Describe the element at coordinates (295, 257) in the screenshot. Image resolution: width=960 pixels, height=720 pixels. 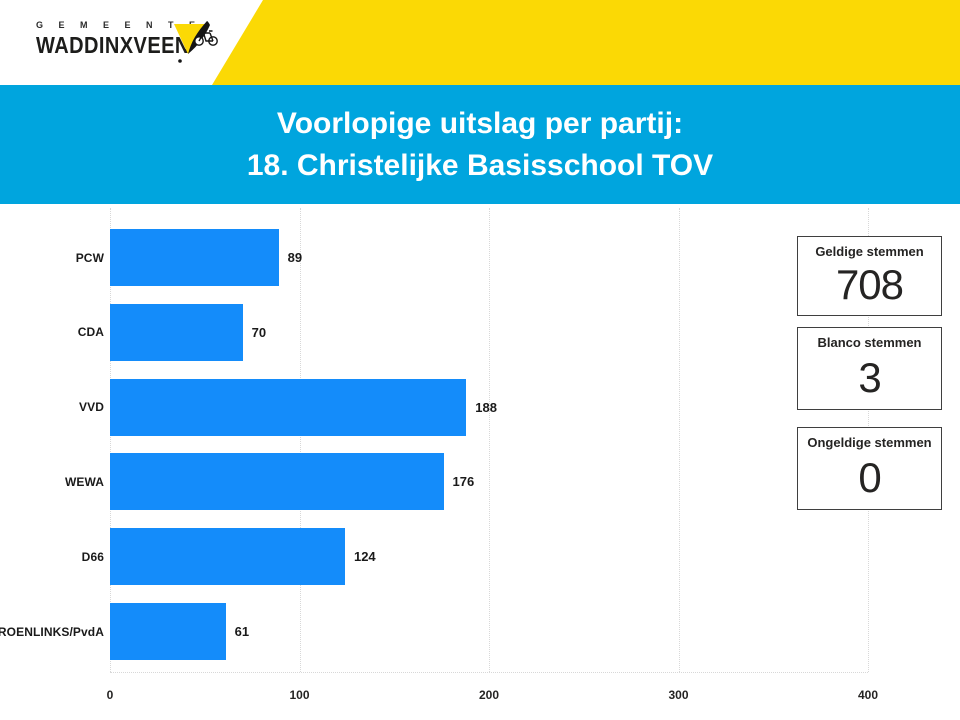
I see `bar-value-label: 89` at that location.